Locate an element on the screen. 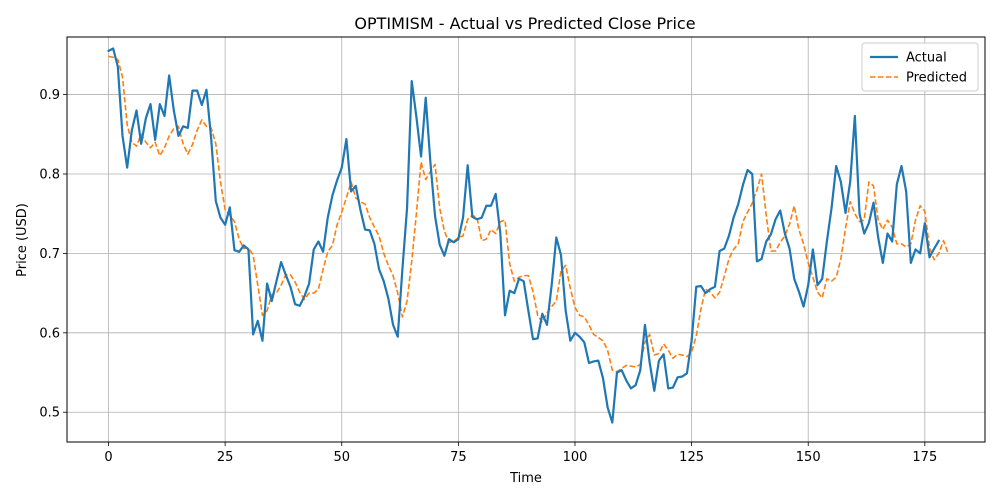 Image resolution: width=1000 pixels, height=500 pixels. y-tick-label: 0.8 is located at coordinates (49, 174).